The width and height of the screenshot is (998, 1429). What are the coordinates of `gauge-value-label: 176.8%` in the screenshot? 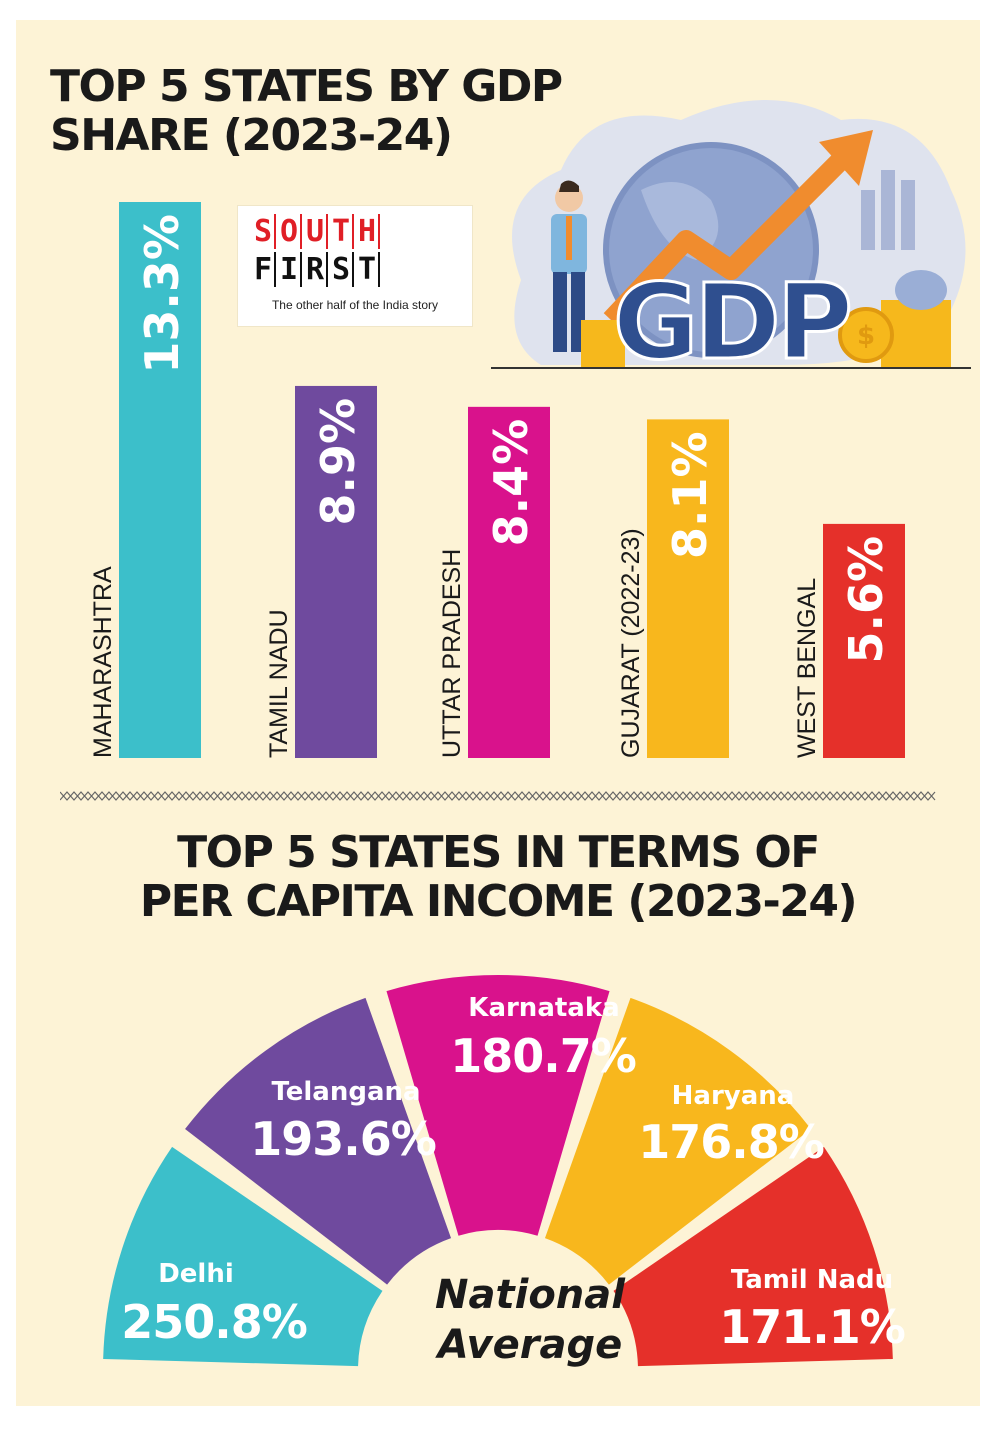 It's located at (731, 1142).